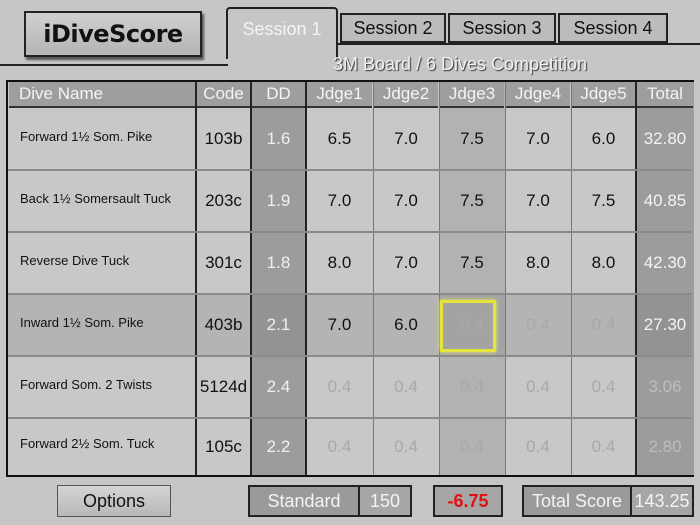 The width and height of the screenshot is (700, 525). Describe the element at coordinates (662, 501) in the screenshot. I see `total-score-value: 143.25` at that location.